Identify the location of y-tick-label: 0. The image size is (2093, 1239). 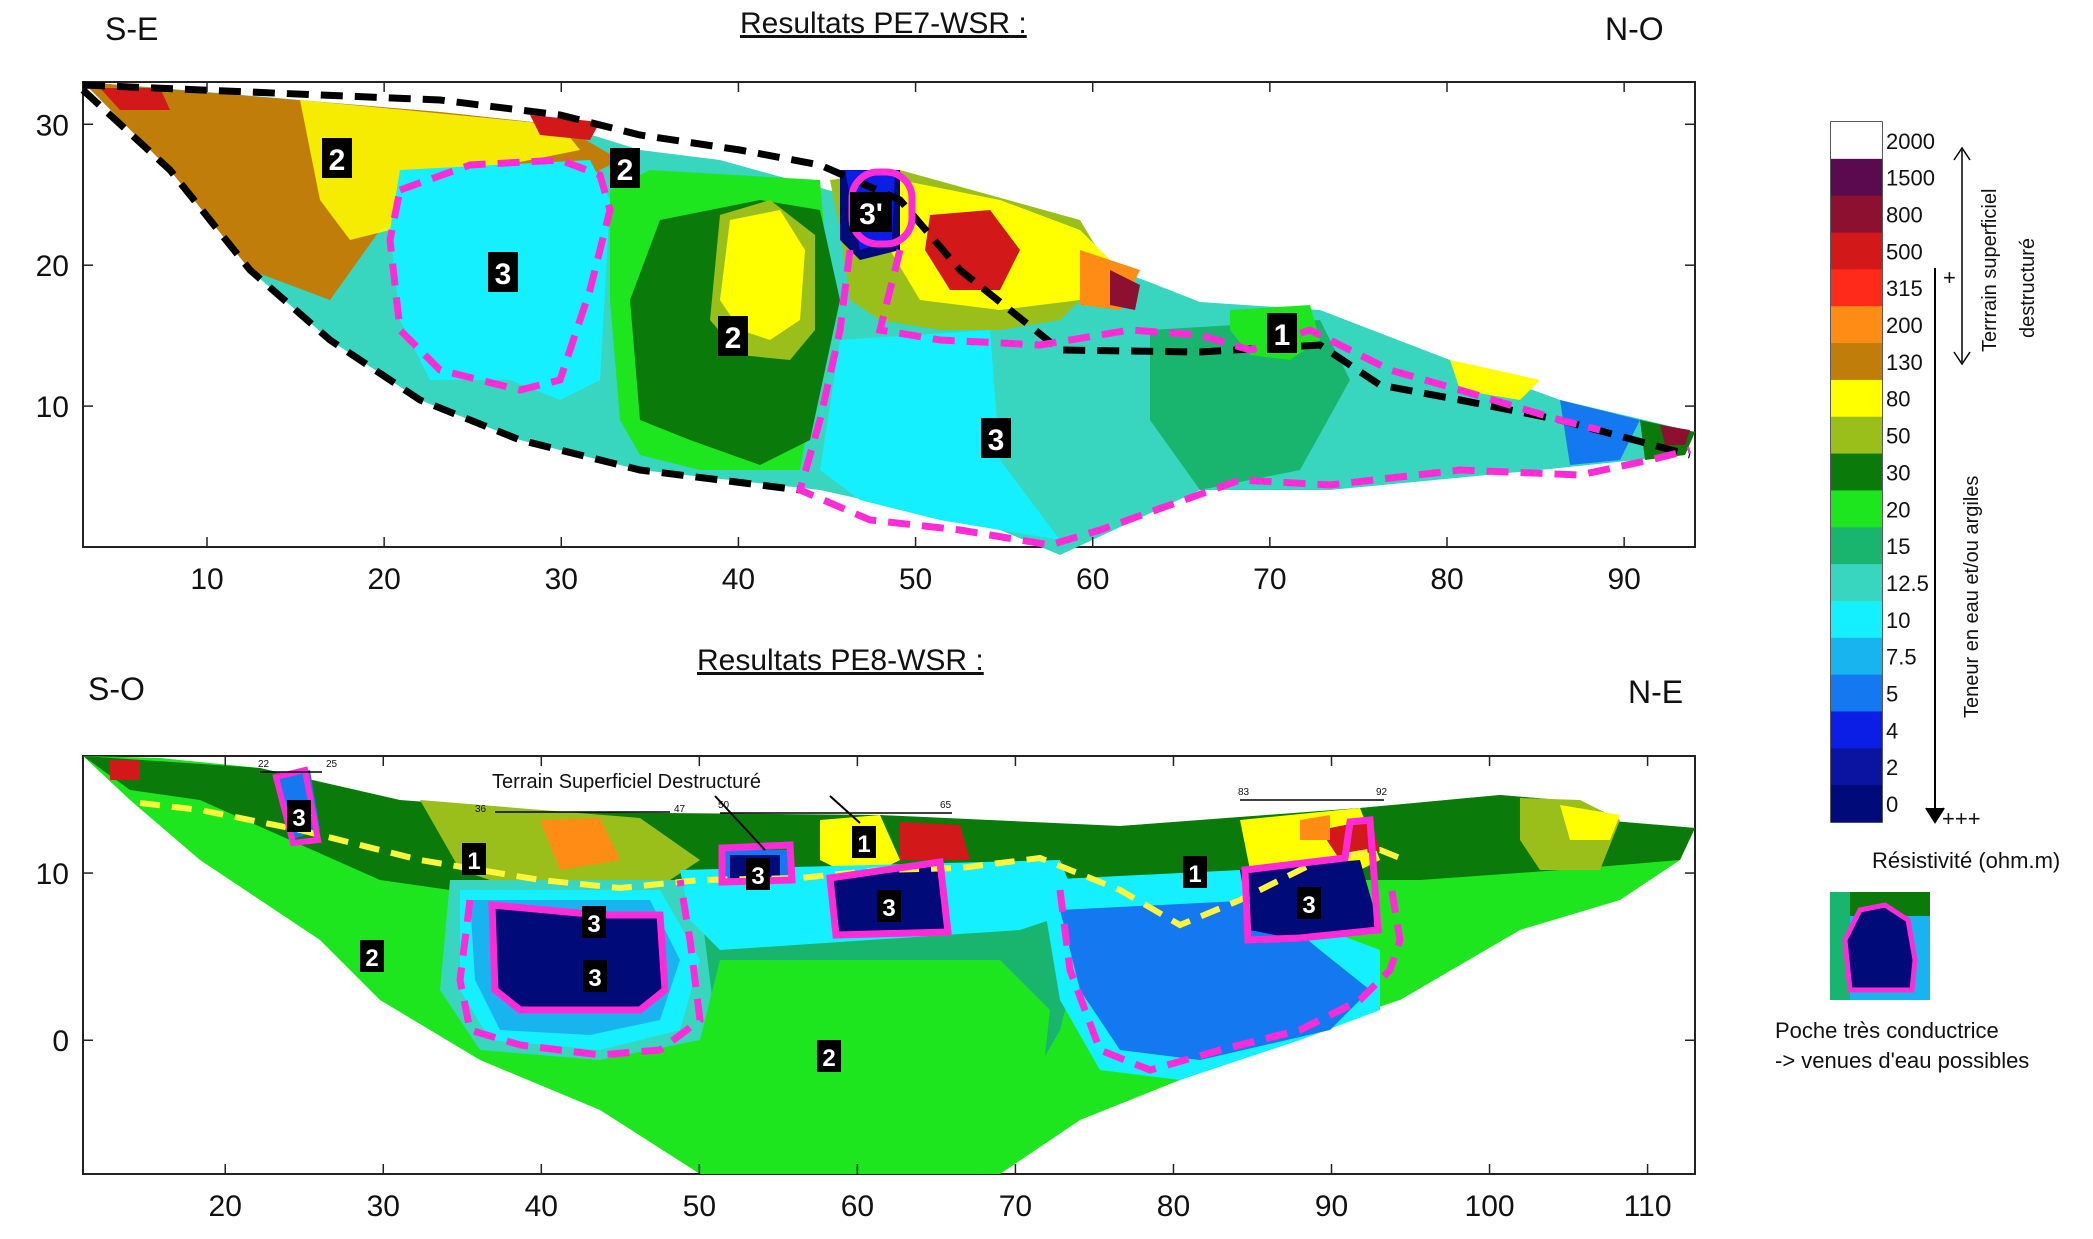
(60, 1041).